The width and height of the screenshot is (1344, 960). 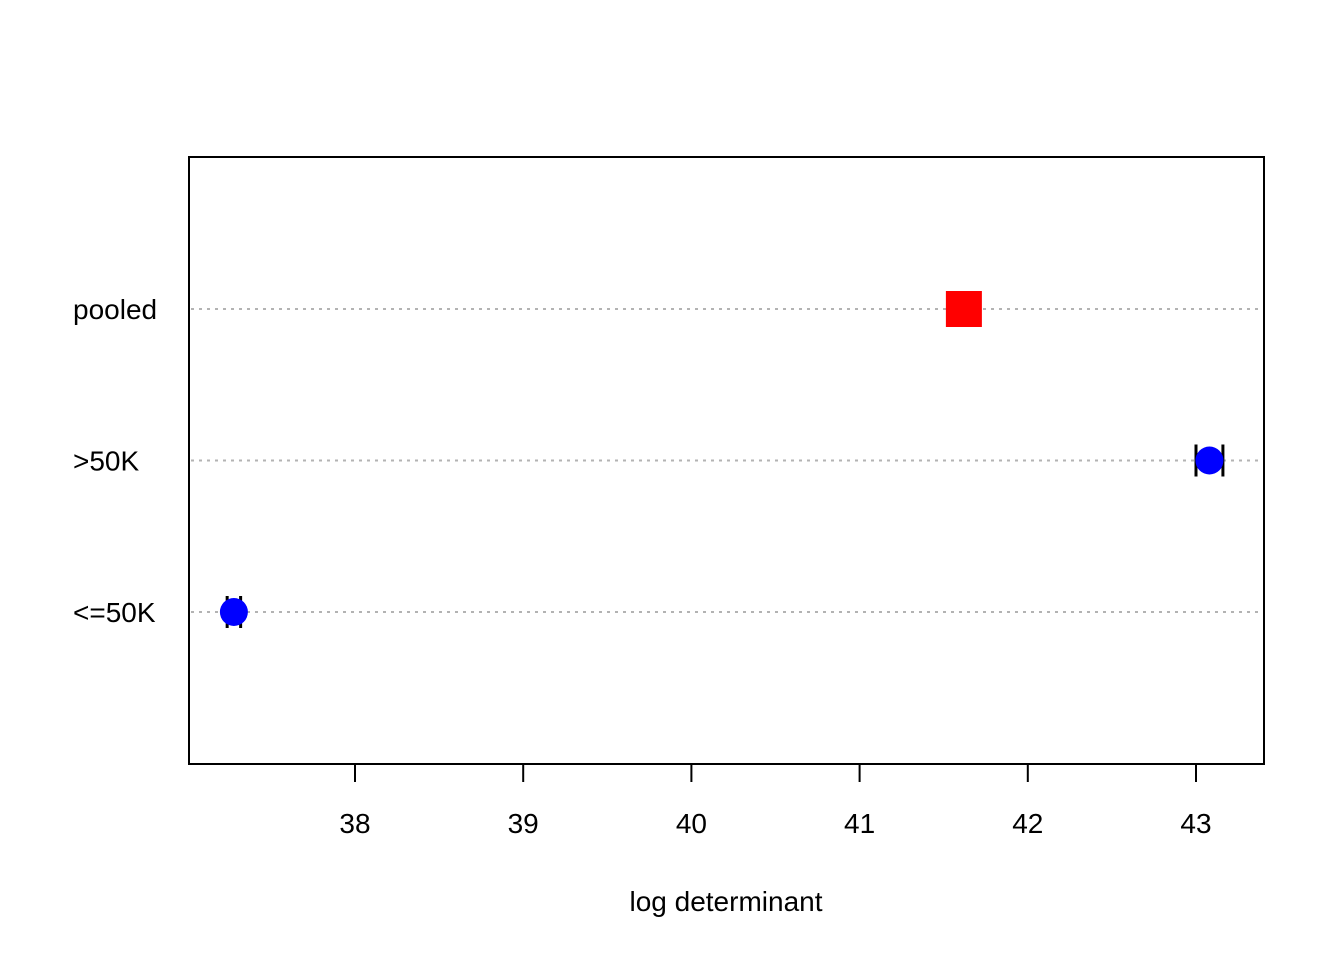 I want to click on y-axis-labels: <=50K >50K pooled, so click(x=115, y=461).